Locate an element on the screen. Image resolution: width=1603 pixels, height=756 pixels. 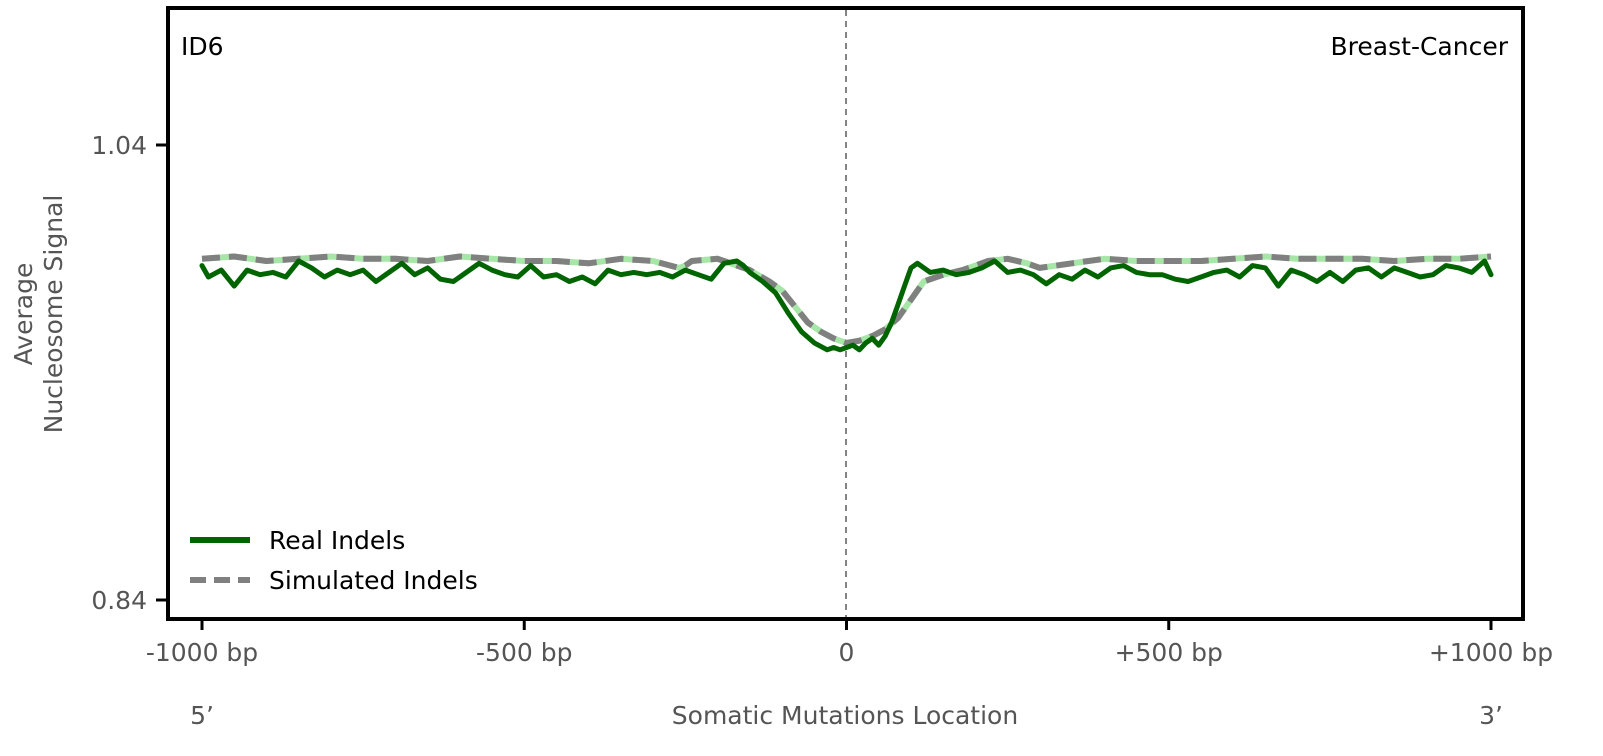
y-axis-label-line-1: Average is located at coordinates (23, 314).